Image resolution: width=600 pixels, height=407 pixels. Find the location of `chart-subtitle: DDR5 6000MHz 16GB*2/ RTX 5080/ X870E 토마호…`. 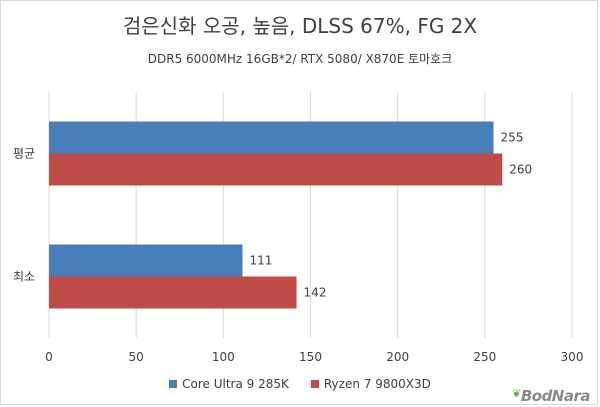

chart-subtitle: DDR5 6000MHz 16GB*2/ RTX 5080/ X870E 토마호… is located at coordinates (300, 59).